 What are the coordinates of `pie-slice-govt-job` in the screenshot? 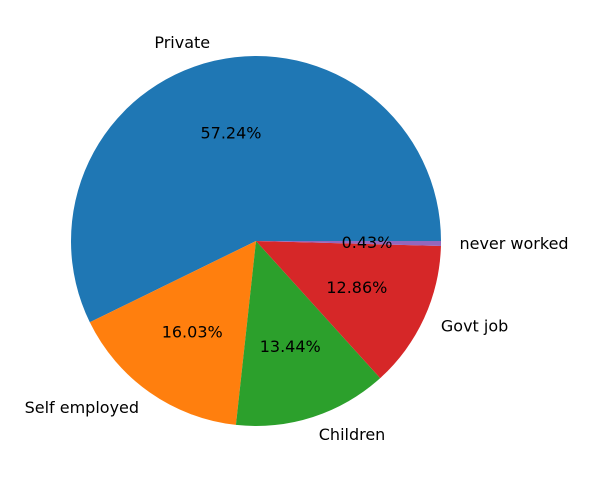 It's located at (348, 310).